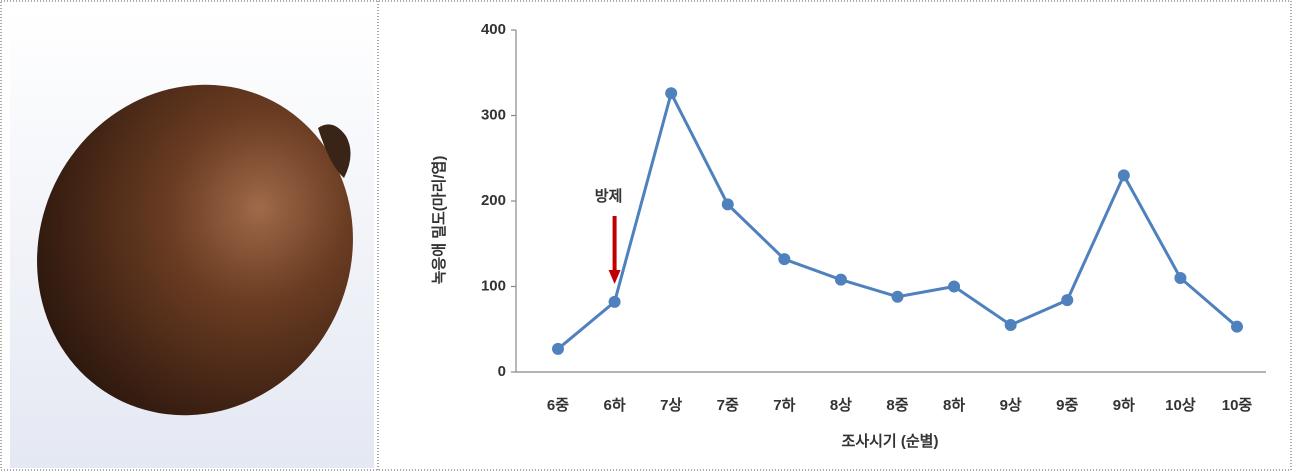 This screenshot has width=1292, height=471. What do you see at coordinates (954, 405) in the screenshot?
I see `x-tick-label: 8하` at bounding box center [954, 405].